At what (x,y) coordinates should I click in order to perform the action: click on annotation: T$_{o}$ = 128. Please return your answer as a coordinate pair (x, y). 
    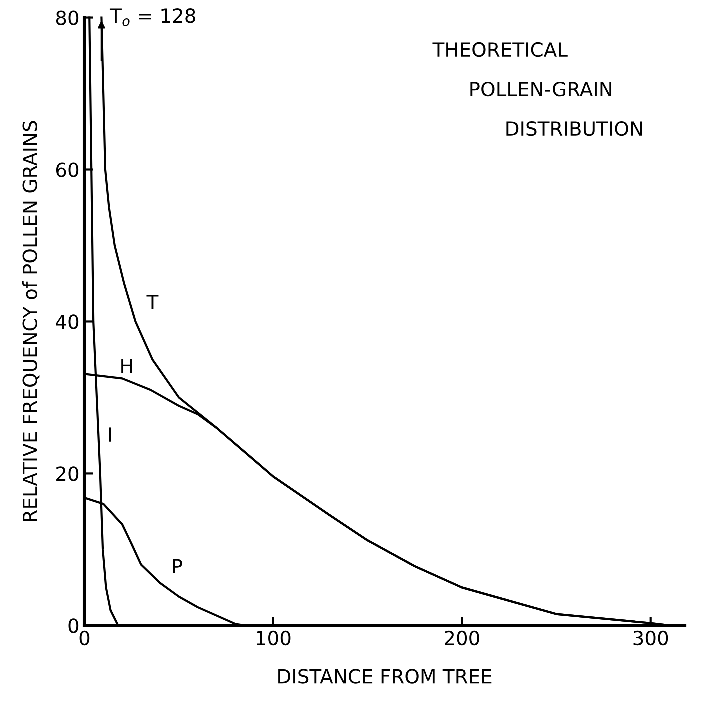
    Looking at the image, I should click on (153, 17).